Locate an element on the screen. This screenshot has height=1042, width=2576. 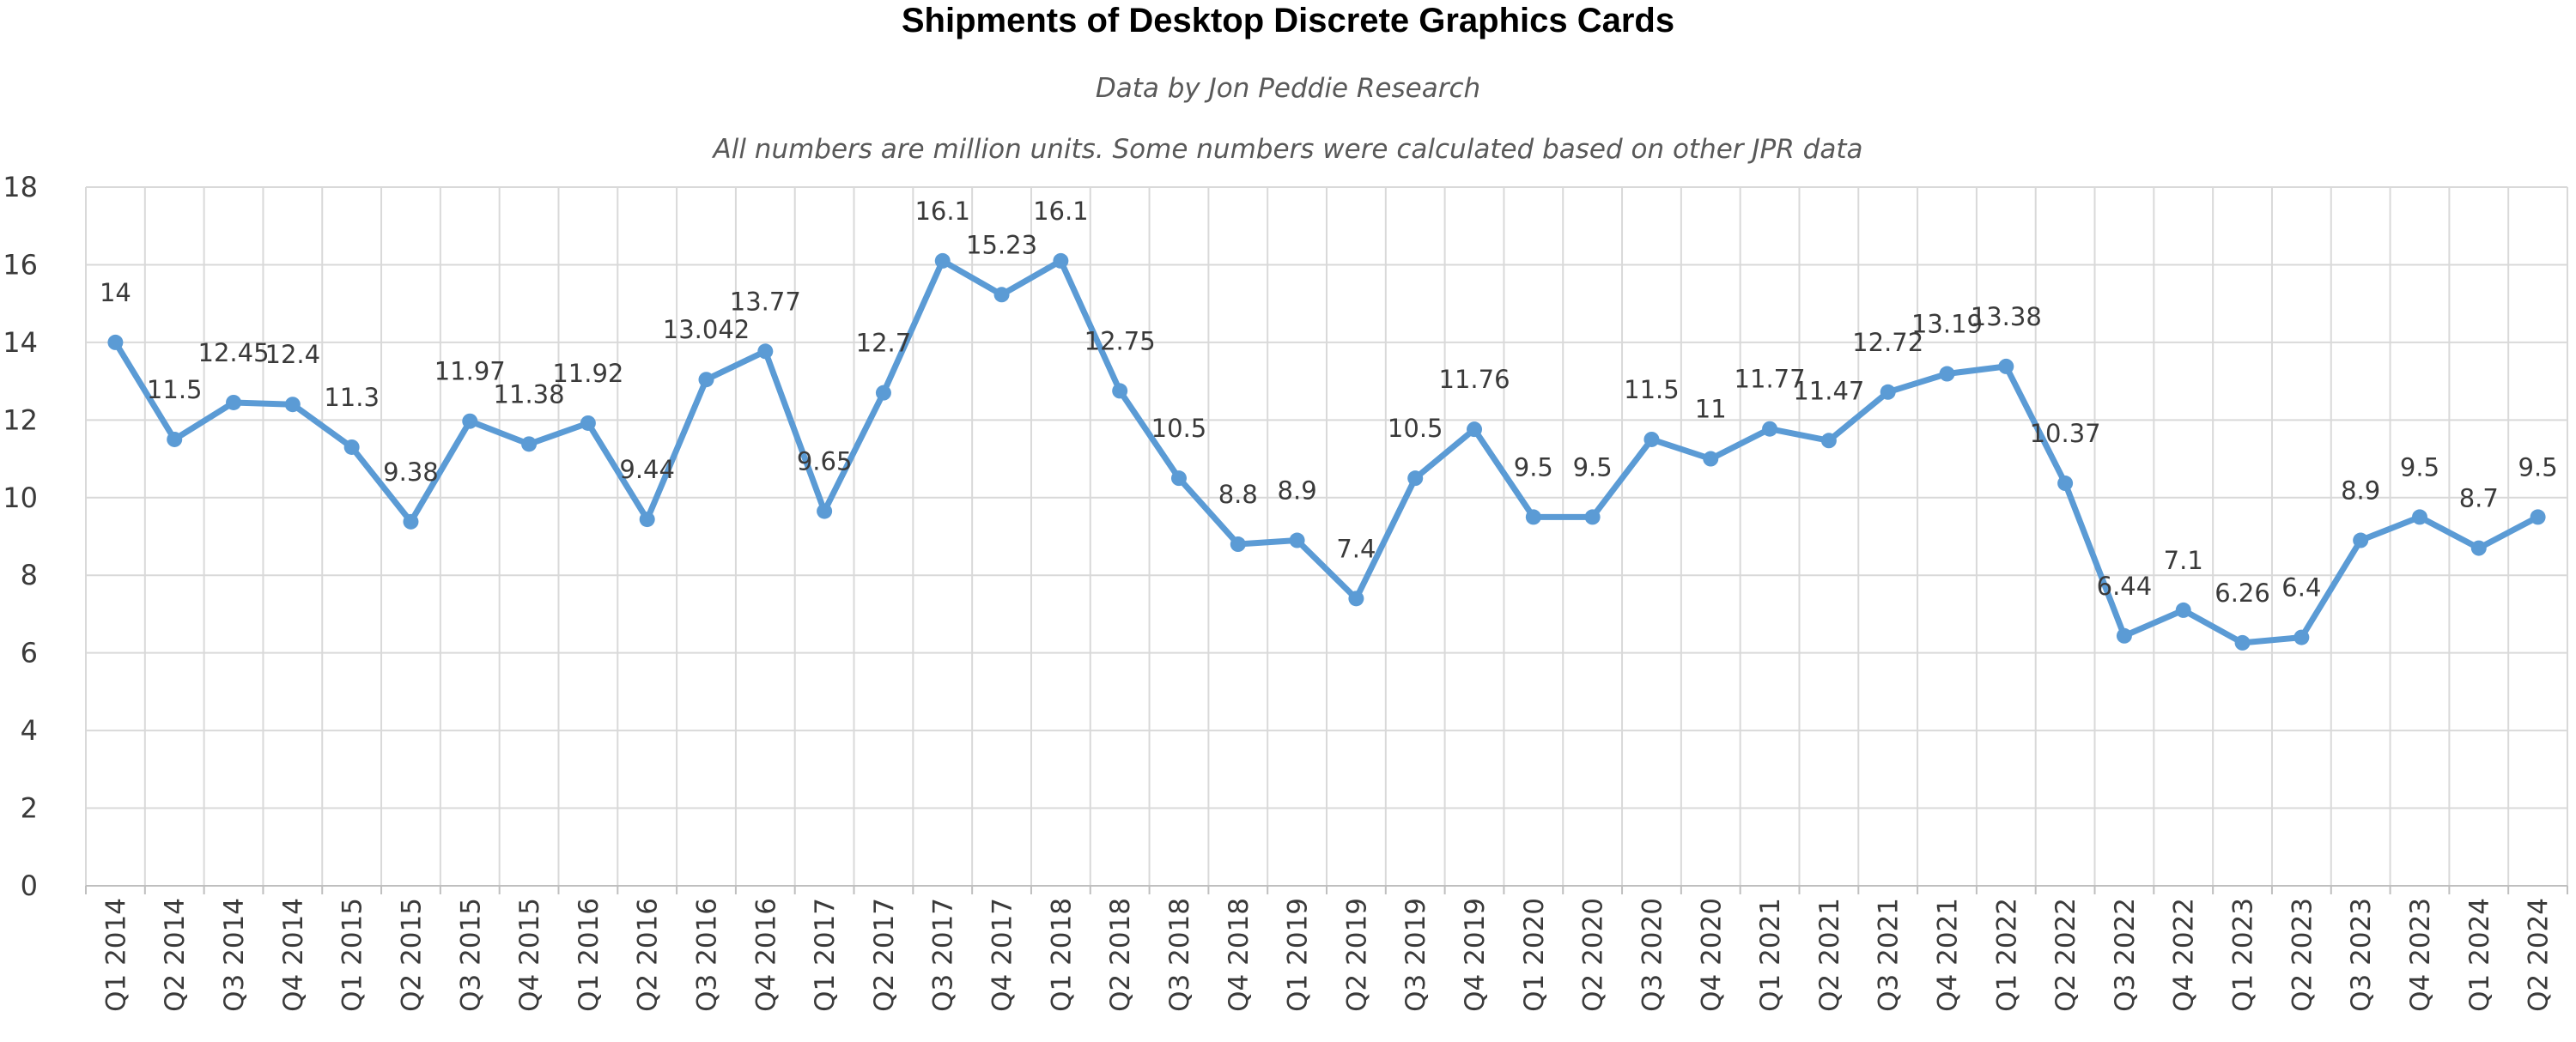
data-label: 8.9 is located at coordinates (1297, 491).